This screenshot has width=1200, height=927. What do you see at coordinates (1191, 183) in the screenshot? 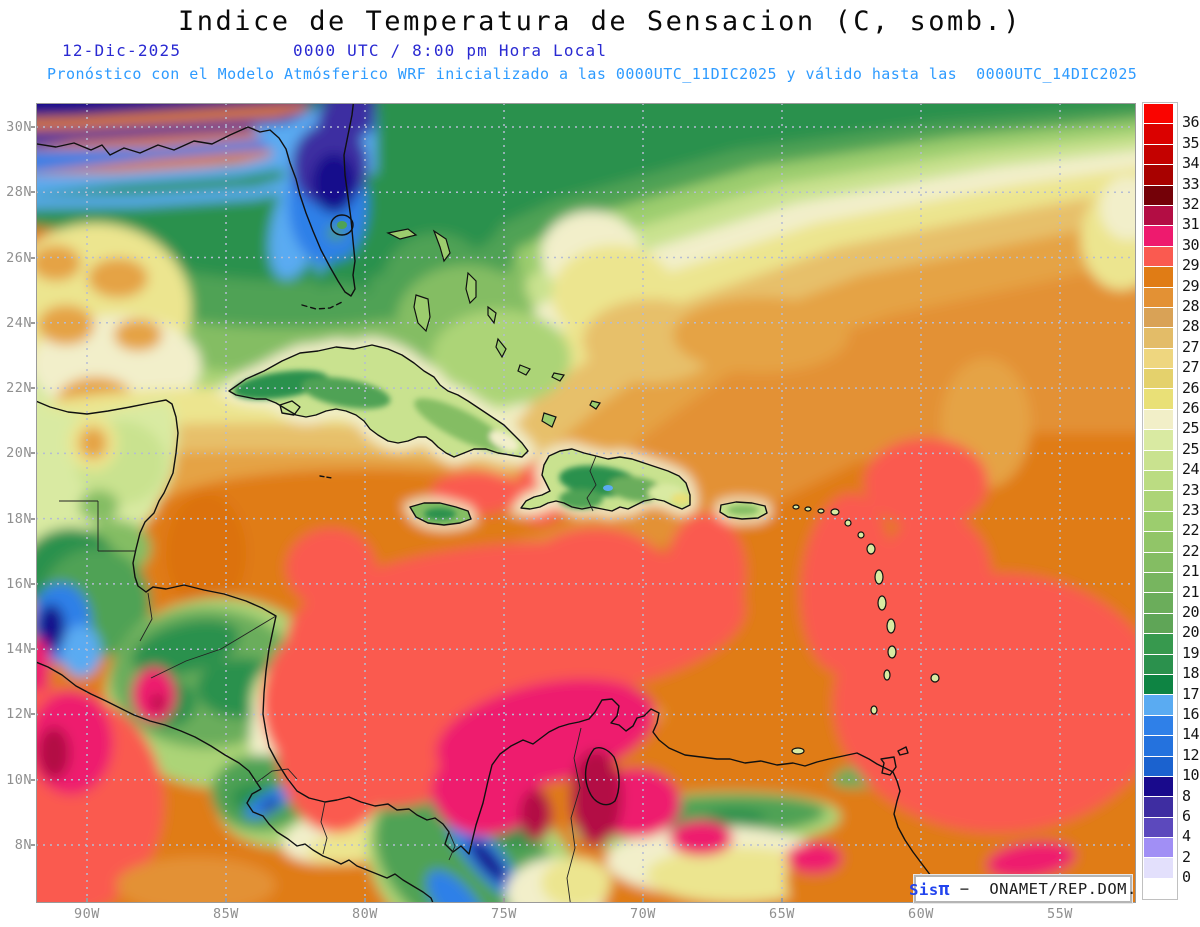
I see `colorbar-label: 33` at bounding box center [1191, 183].